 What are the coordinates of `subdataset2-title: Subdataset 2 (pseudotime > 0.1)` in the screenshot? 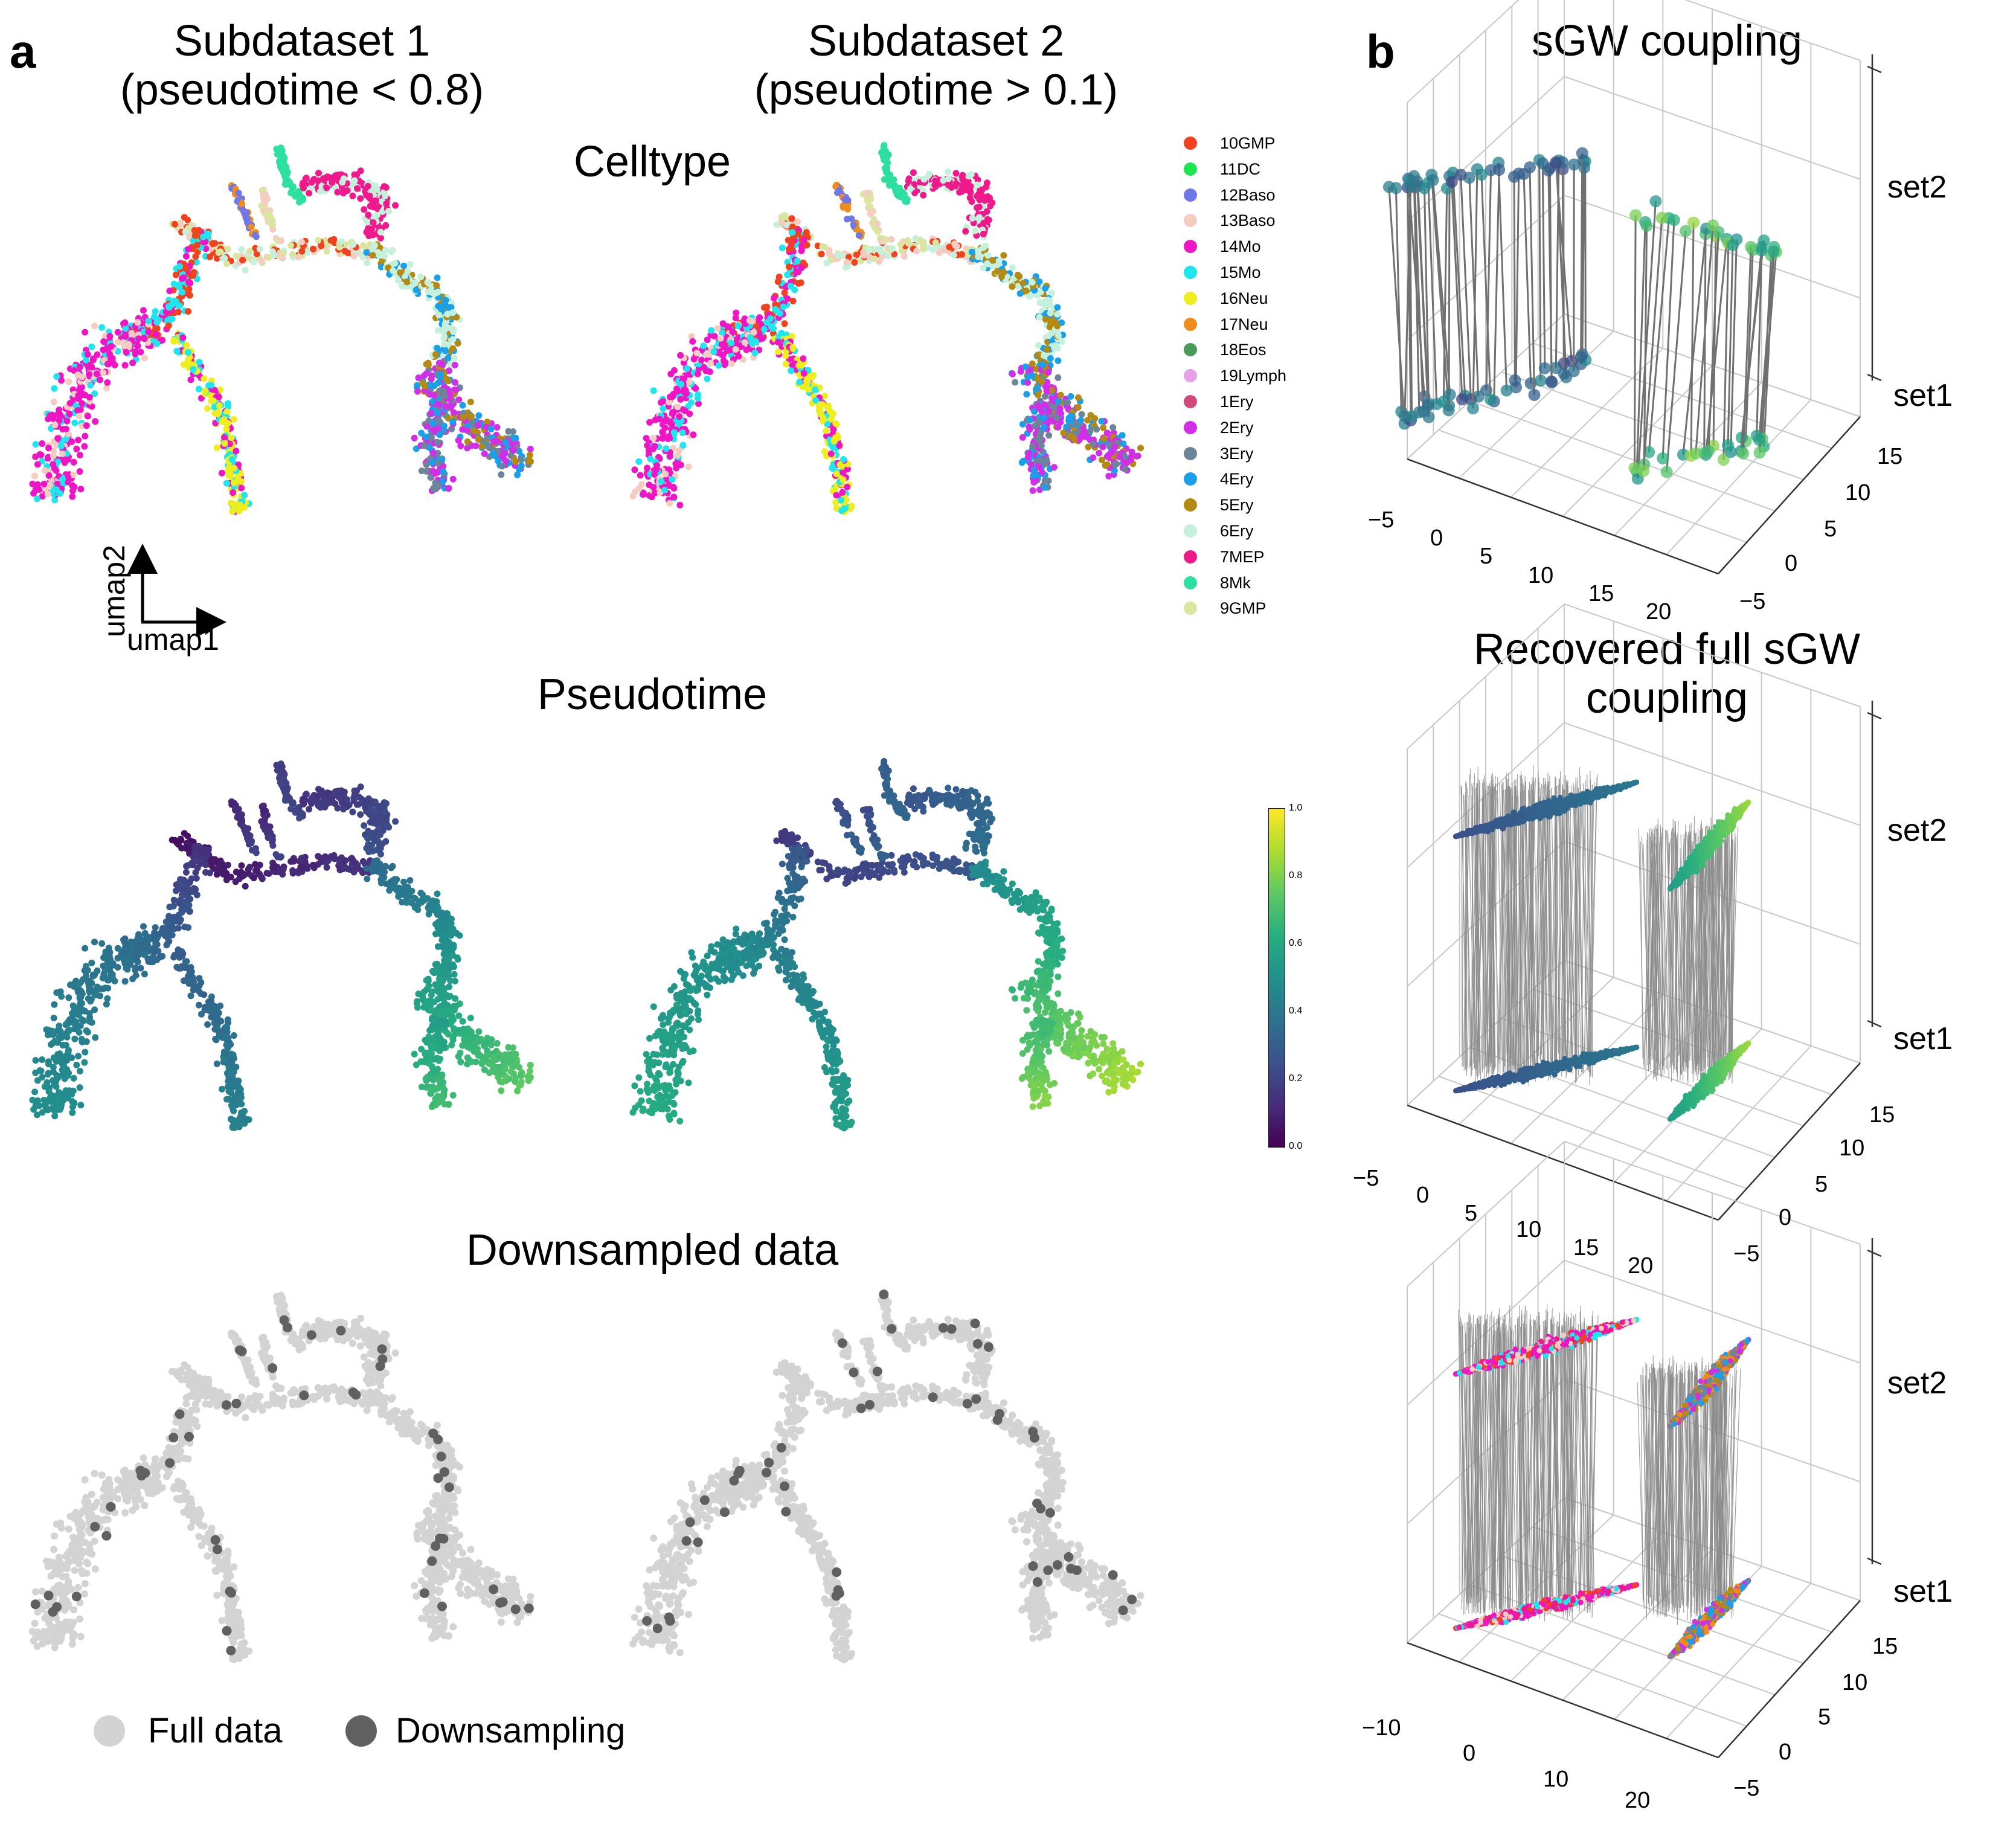 It's located at (936, 65).